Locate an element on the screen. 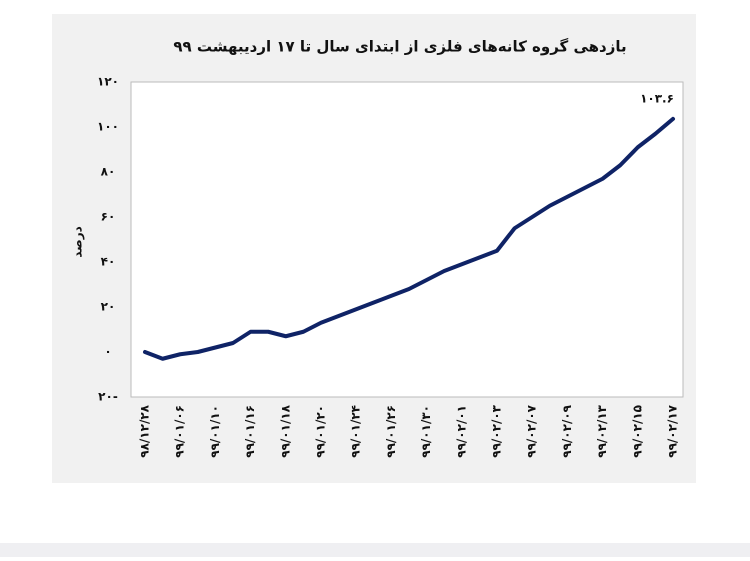 This screenshot has width=750, height=561. x-tick-label: ۹۹/۰۱/۰۶ is located at coordinates (180, 431).